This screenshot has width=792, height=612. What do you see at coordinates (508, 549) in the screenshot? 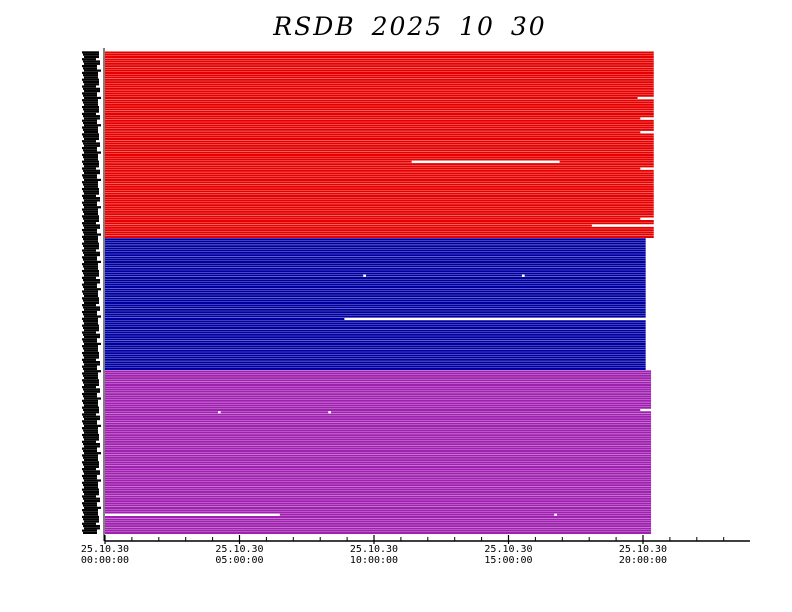
I see `x-tick-label-date: 25.10.30` at bounding box center [508, 549].